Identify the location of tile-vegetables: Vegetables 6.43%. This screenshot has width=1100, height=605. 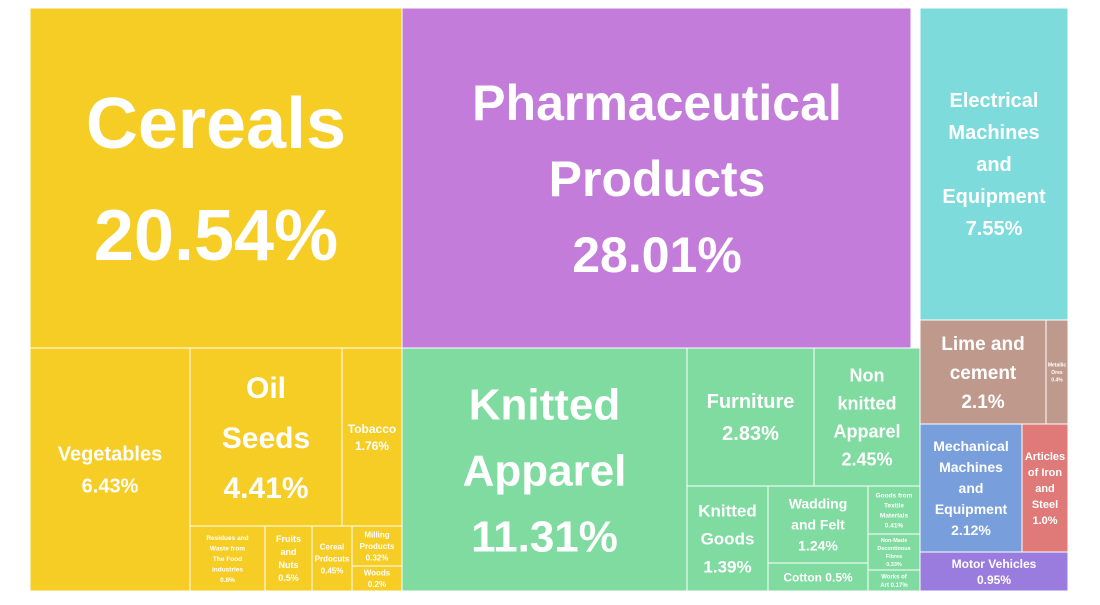
(110, 469).